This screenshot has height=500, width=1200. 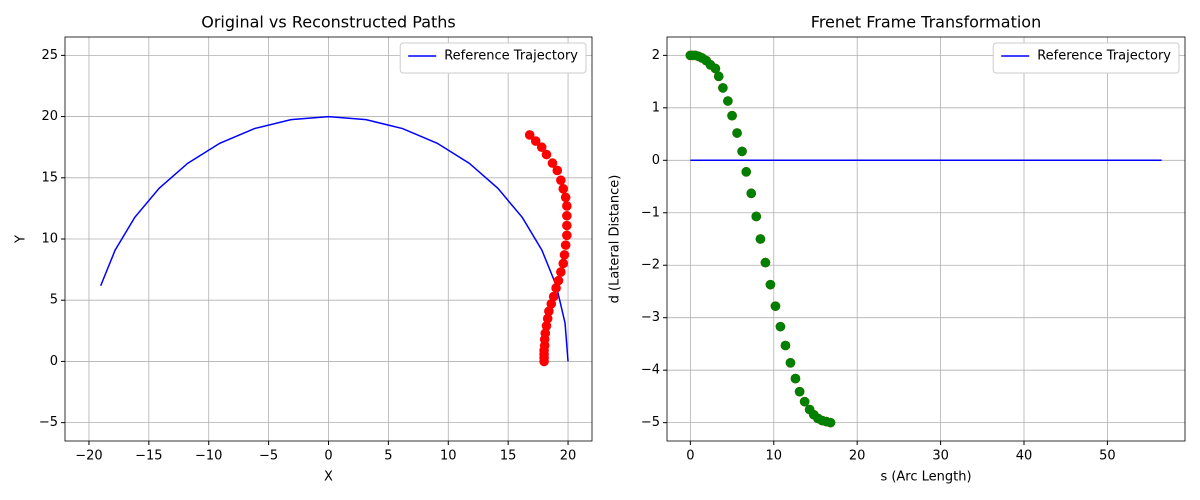 What do you see at coordinates (388, 456) in the screenshot?
I see `x-tick-label: 5` at bounding box center [388, 456].